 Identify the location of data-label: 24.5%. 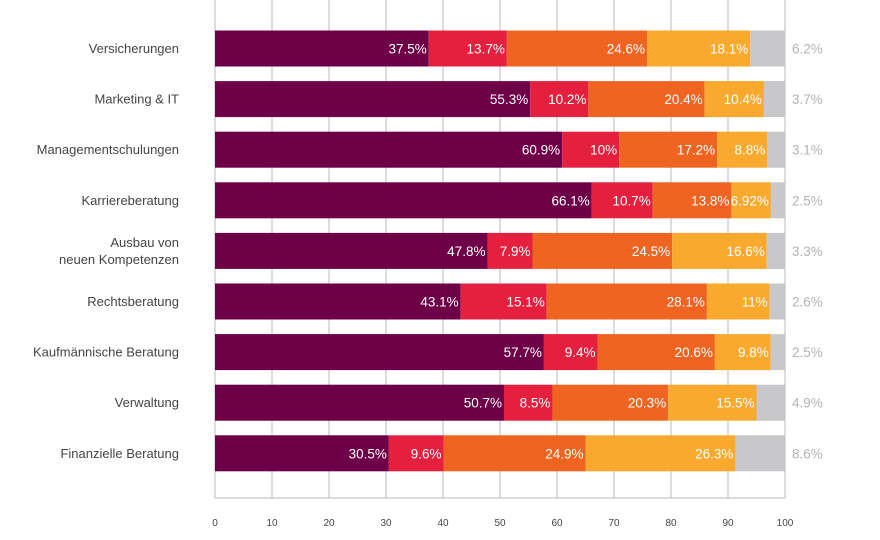
(651, 251).